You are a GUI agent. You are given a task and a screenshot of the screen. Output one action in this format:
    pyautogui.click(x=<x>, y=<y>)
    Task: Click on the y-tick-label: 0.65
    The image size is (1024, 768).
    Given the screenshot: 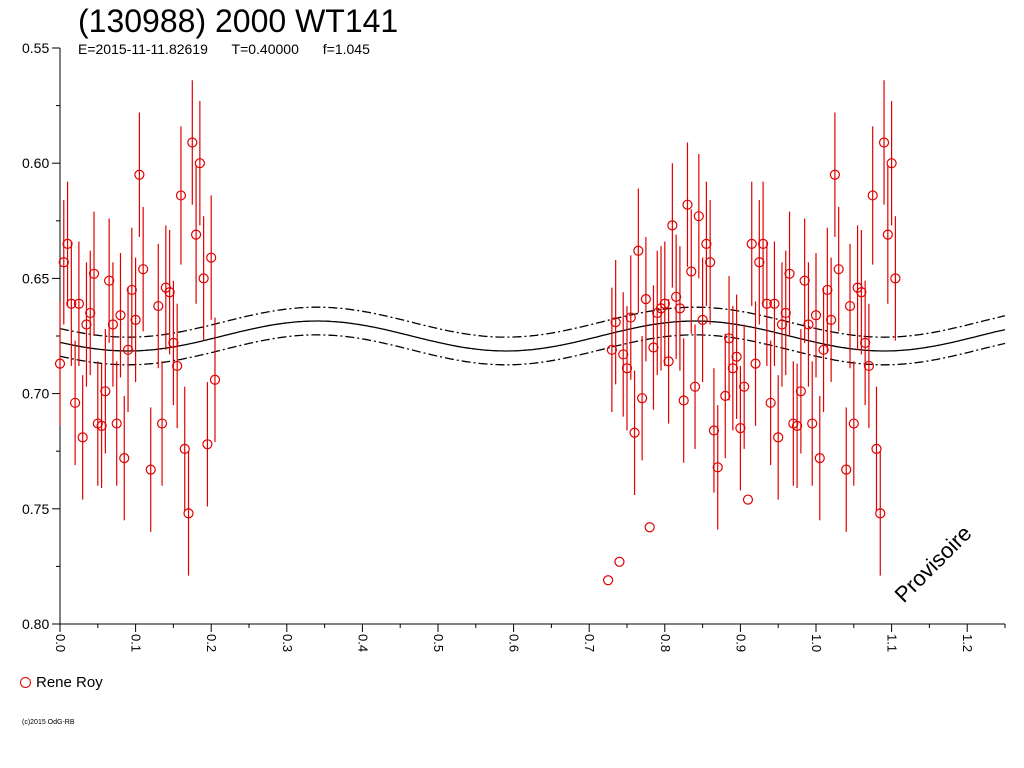 What is the action you would take?
    pyautogui.click(x=35, y=278)
    